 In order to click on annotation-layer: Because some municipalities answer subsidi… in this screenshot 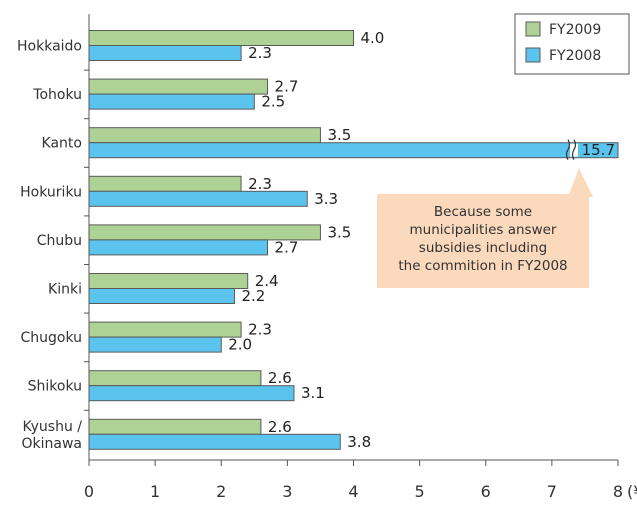, I will do `click(485, 228)`.